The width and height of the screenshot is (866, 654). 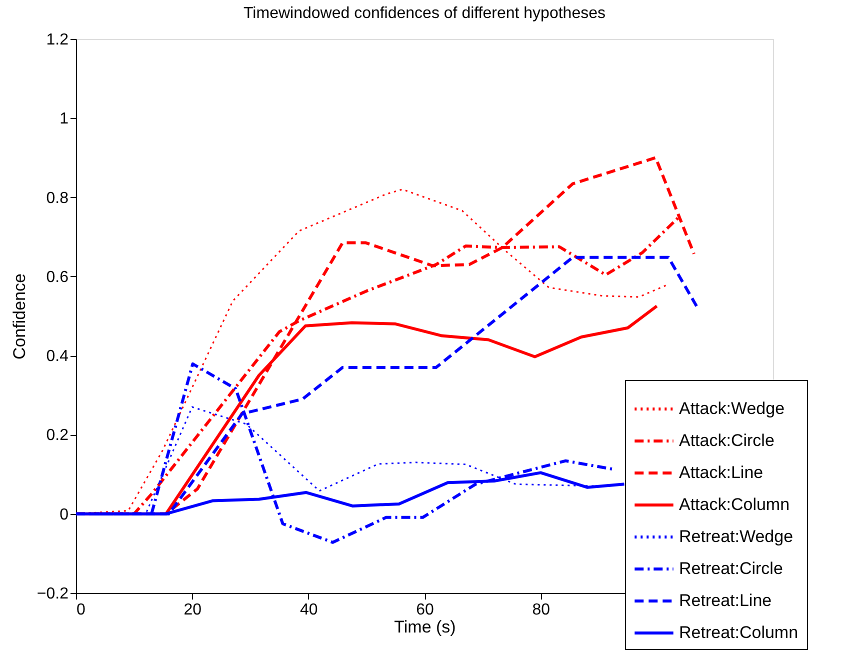 What do you see at coordinates (57, 40) in the screenshot?
I see `y-tick-label: 1.2` at bounding box center [57, 40].